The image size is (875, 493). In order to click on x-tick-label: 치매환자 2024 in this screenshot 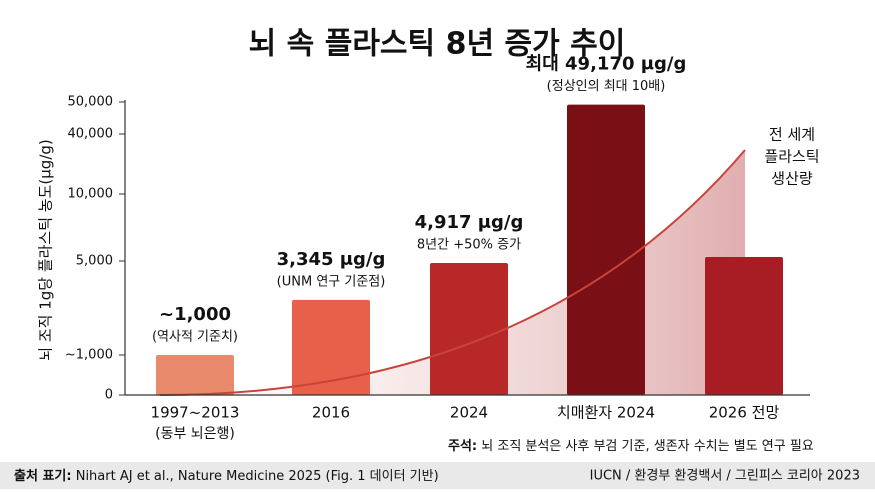, I will do `click(606, 413)`.